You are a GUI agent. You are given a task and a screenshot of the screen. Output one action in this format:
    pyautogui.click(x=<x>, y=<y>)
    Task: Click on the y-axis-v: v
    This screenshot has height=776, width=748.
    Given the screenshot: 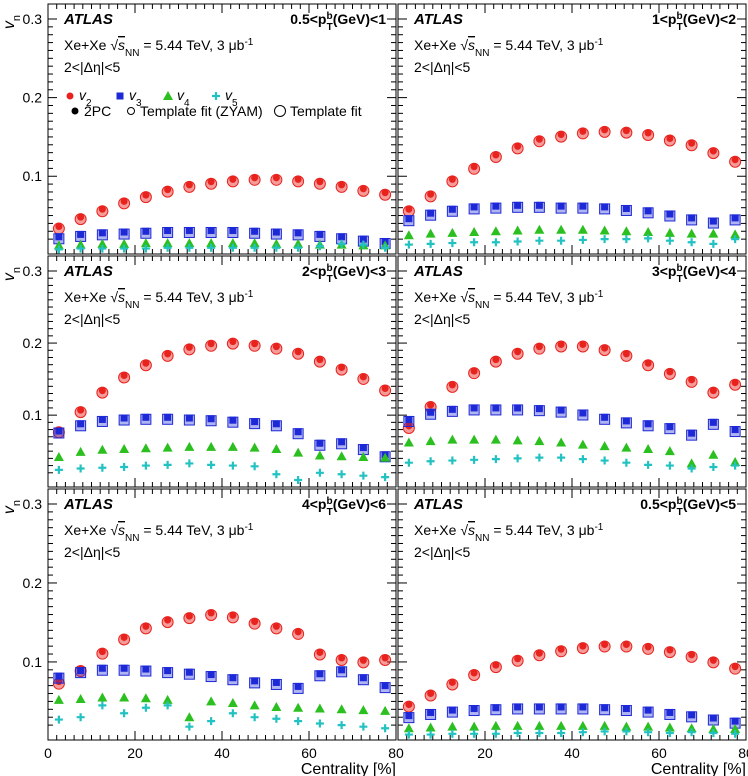 What is the action you would take?
    pyautogui.click(x=9, y=276)
    